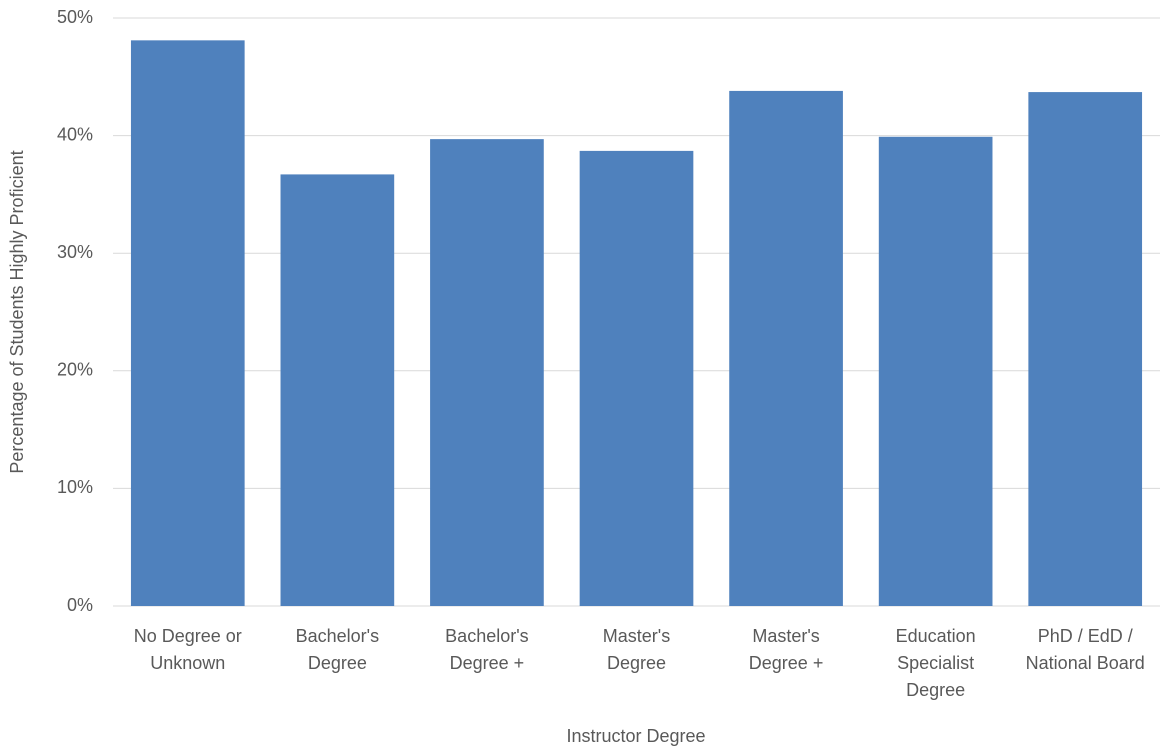 The height and width of the screenshot is (748, 1167). Describe the element at coordinates (1085, 663) in the screenshot. I see `x-tick-label-line: National Board` at that location.